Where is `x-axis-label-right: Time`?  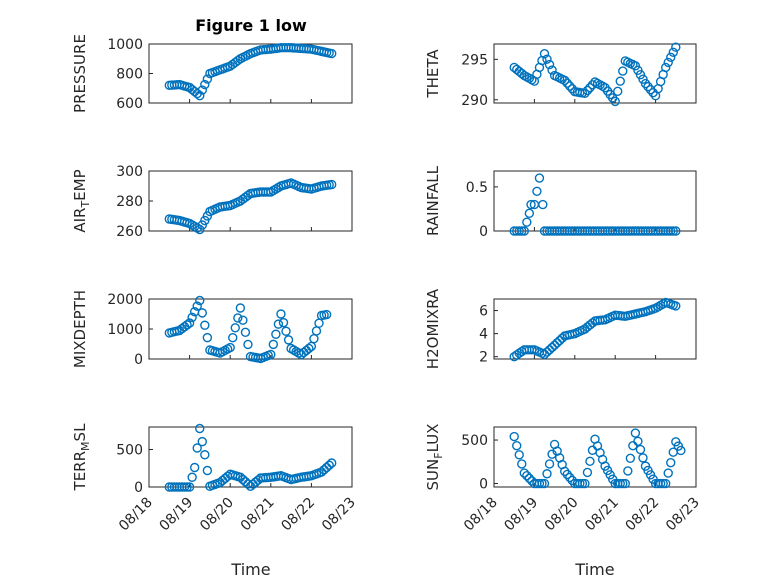 x-axis-label-right: Time is located at coordinates (594, 569).